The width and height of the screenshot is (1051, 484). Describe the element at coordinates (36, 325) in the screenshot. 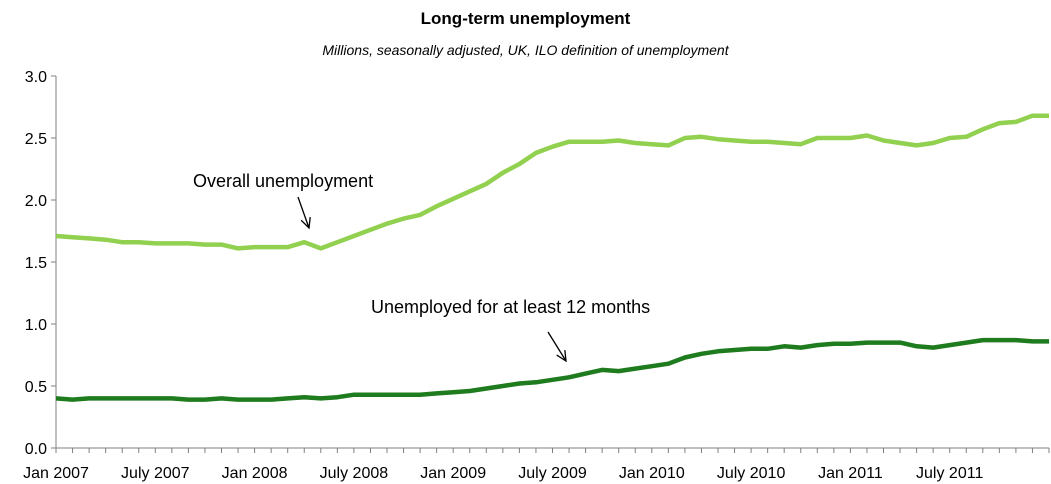

I see `y-tick-label: 1.0` at that location.